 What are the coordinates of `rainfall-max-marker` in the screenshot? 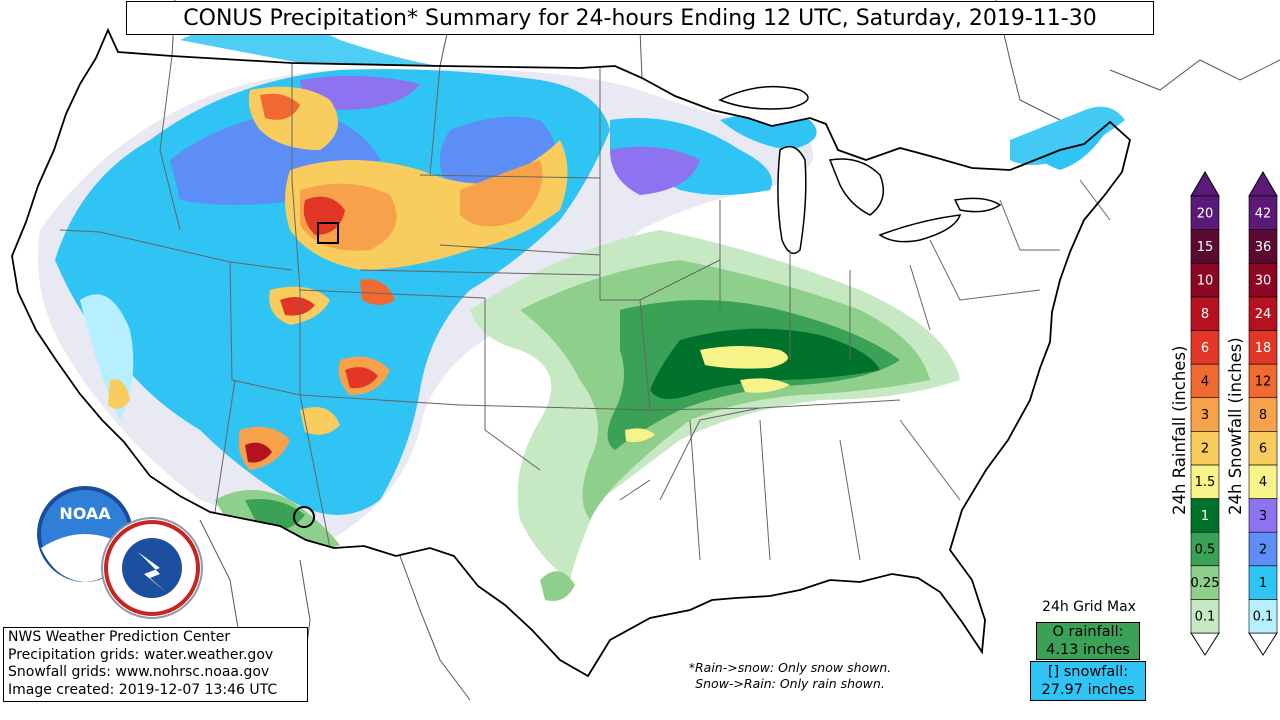 It's located at (304, 517).